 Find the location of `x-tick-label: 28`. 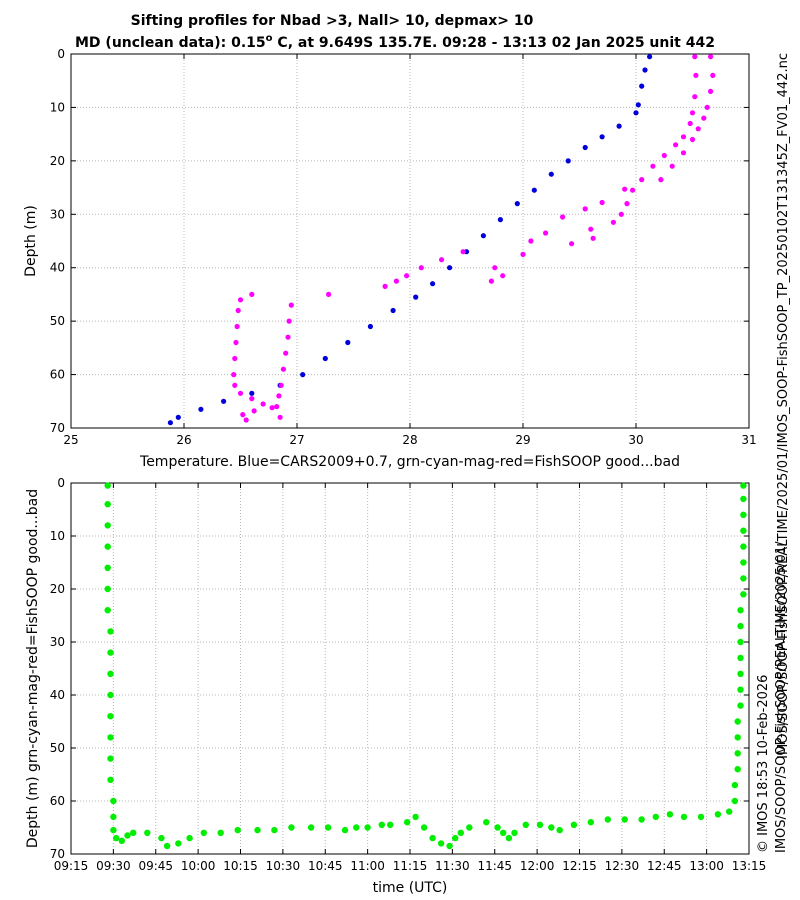

x-tick-label: 28 is located at coordinates (409, 440).